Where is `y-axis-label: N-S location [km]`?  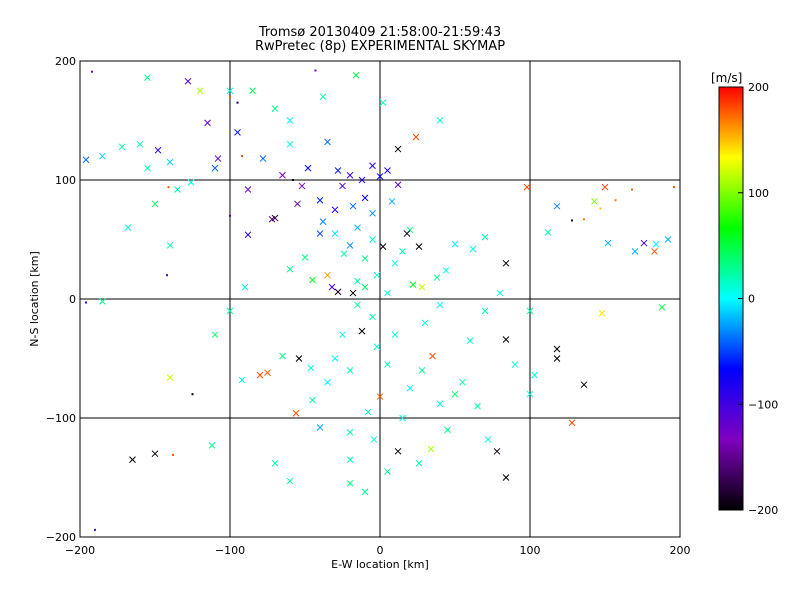
y-axis-label: N-S location [km] is located at coordinates (34, 299).